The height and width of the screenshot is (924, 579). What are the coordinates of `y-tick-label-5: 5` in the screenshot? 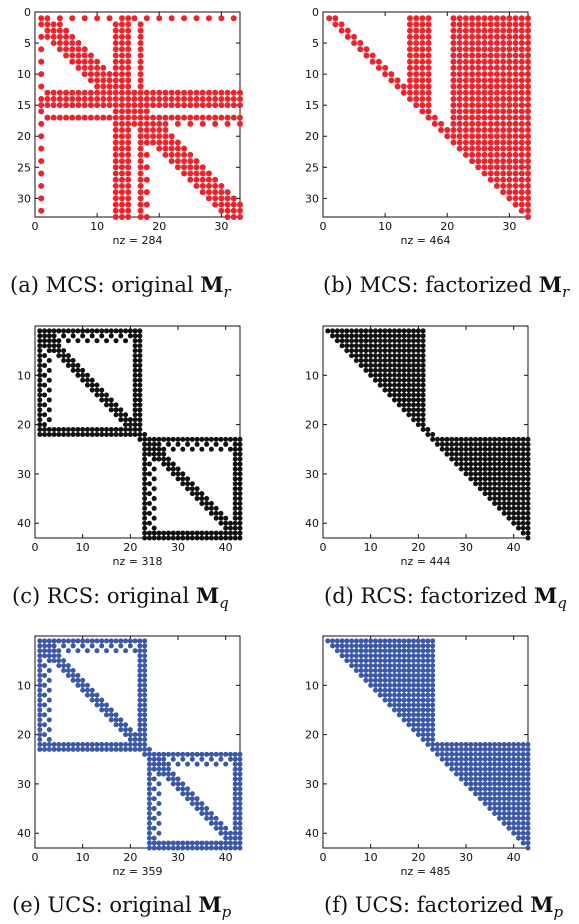 It's located at (27, 43).